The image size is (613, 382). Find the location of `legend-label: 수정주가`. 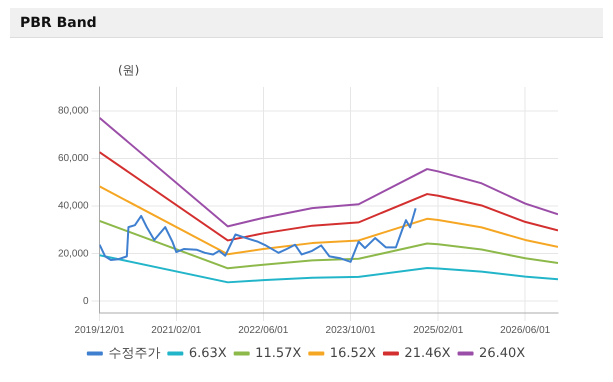

legend-label: 수정주가 is located at coordinates (134, 353).